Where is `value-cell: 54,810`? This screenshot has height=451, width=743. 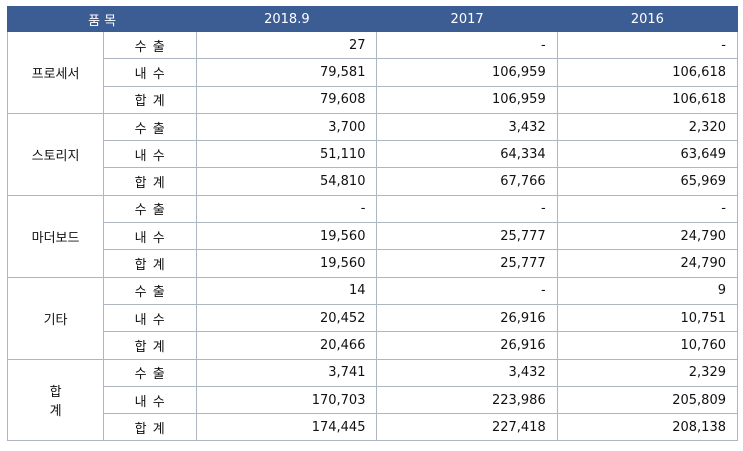 value-cell: 54,810 is located at coordinates (287, 181).